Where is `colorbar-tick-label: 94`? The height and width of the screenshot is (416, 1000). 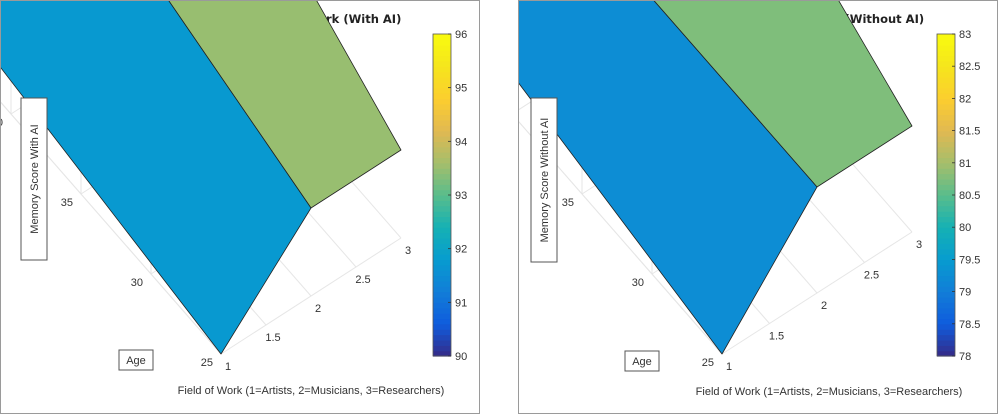 colorbar-tick-label: 94 is located at coordinates (461, 142).